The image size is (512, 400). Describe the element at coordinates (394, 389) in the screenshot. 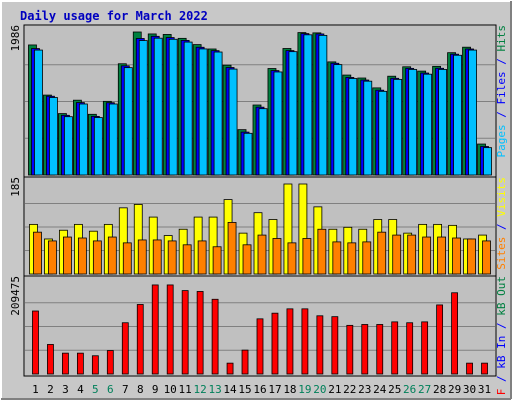

I see `x-tick-label-25: 25` at that location.